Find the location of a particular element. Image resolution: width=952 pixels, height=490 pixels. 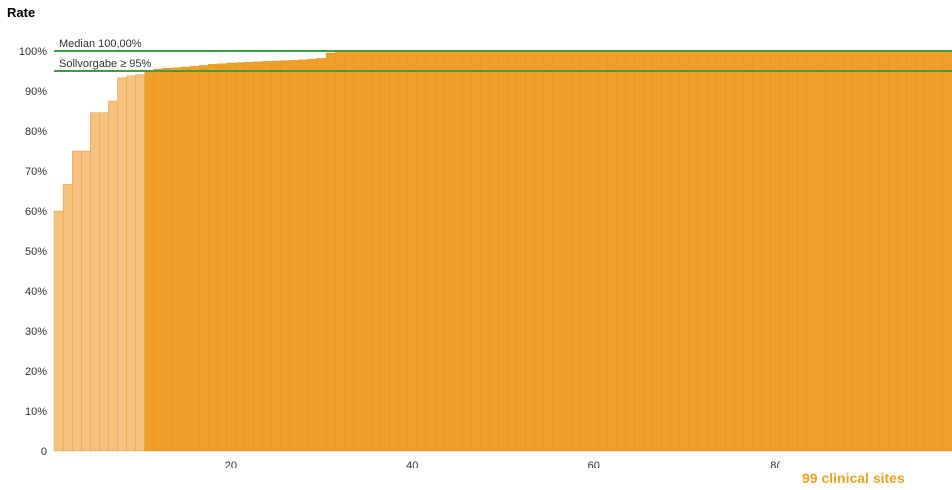

x-tick-label: 8( is located at coordinates (775, 464).